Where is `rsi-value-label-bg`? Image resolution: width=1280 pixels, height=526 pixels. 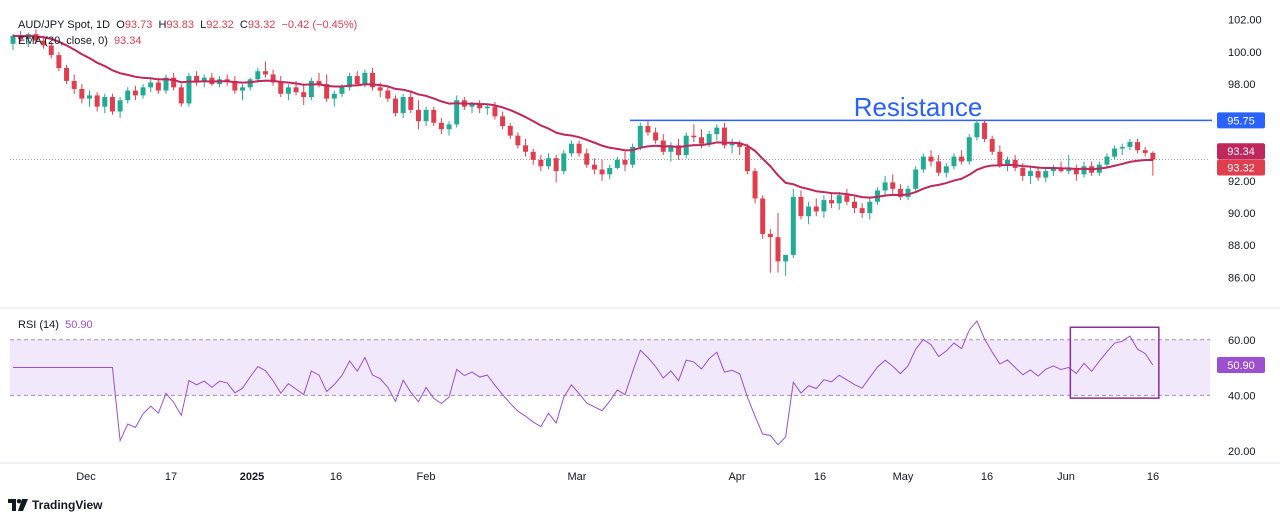 rsi-value-label-bg is located at coordinates (1241, 365).